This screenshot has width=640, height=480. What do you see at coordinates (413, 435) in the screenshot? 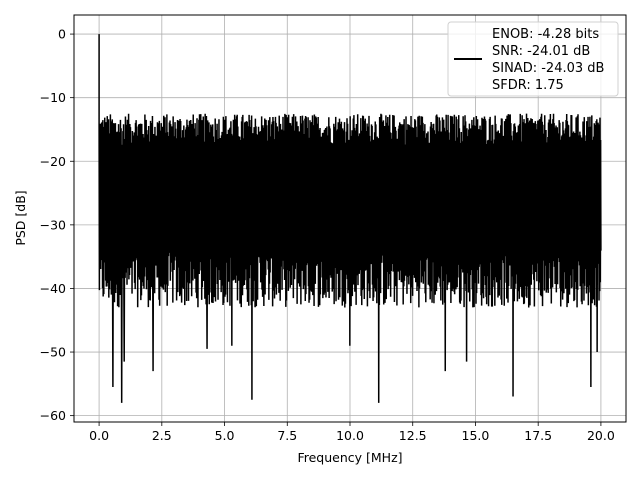
I see `x-tick-label: 12.5` at bounding box center [413, 435].